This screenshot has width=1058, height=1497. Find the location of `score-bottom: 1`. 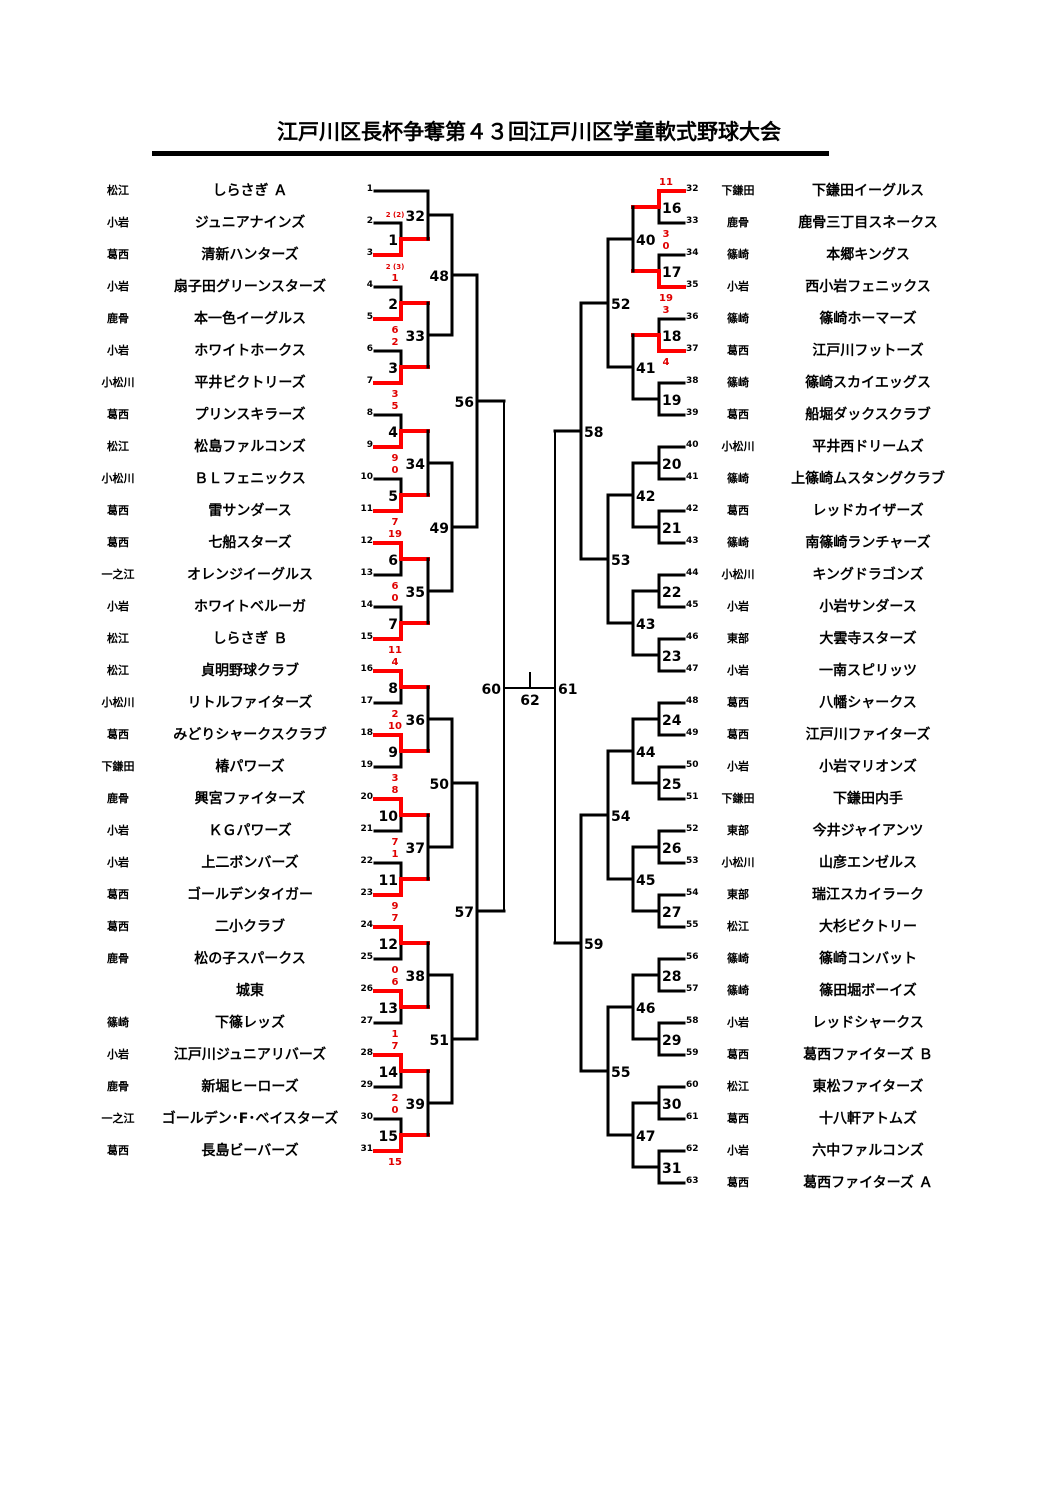

score-bottom: 1 is located at coordinates (395, 1034).